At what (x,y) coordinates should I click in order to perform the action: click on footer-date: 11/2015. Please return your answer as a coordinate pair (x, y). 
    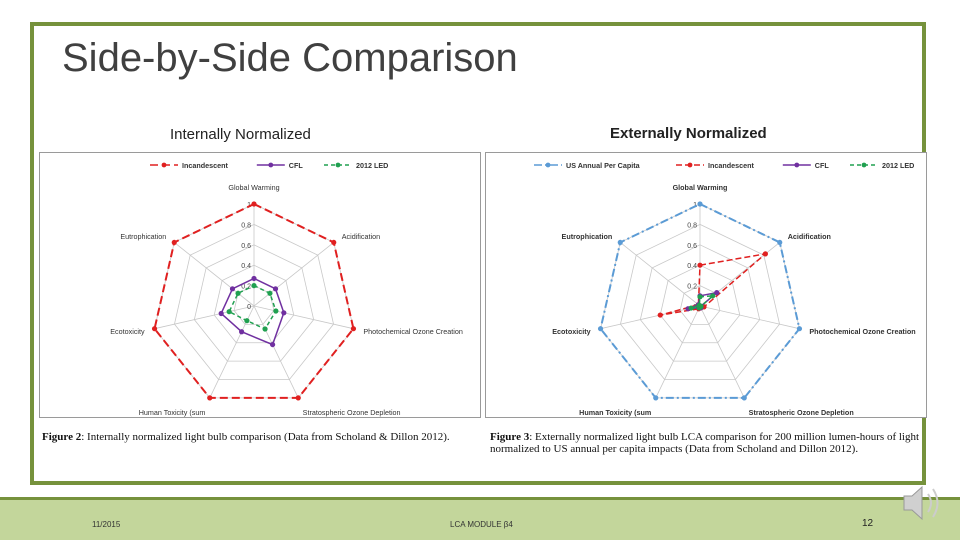
    Looking at the image, I should click on (106, 524).